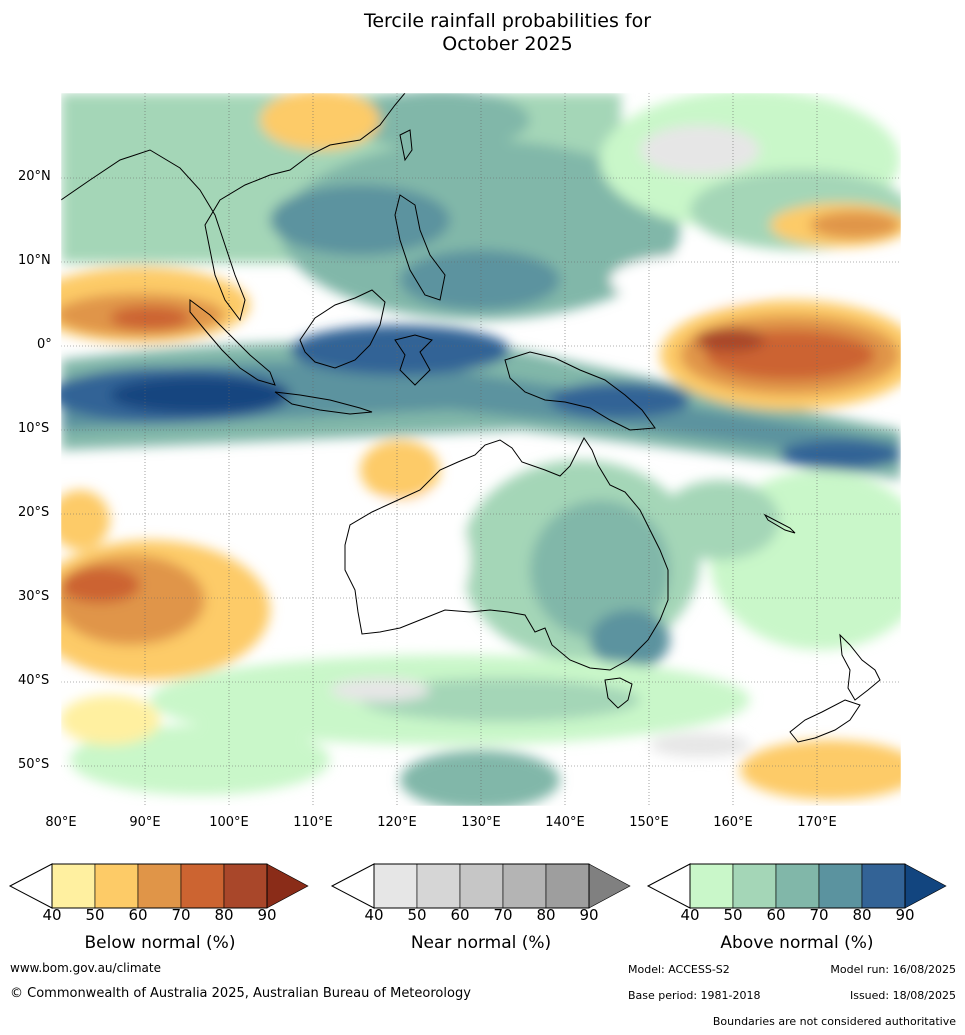 The image size is (965, 1035). I want to click on above-tick-90: 90, so click(905, 915).